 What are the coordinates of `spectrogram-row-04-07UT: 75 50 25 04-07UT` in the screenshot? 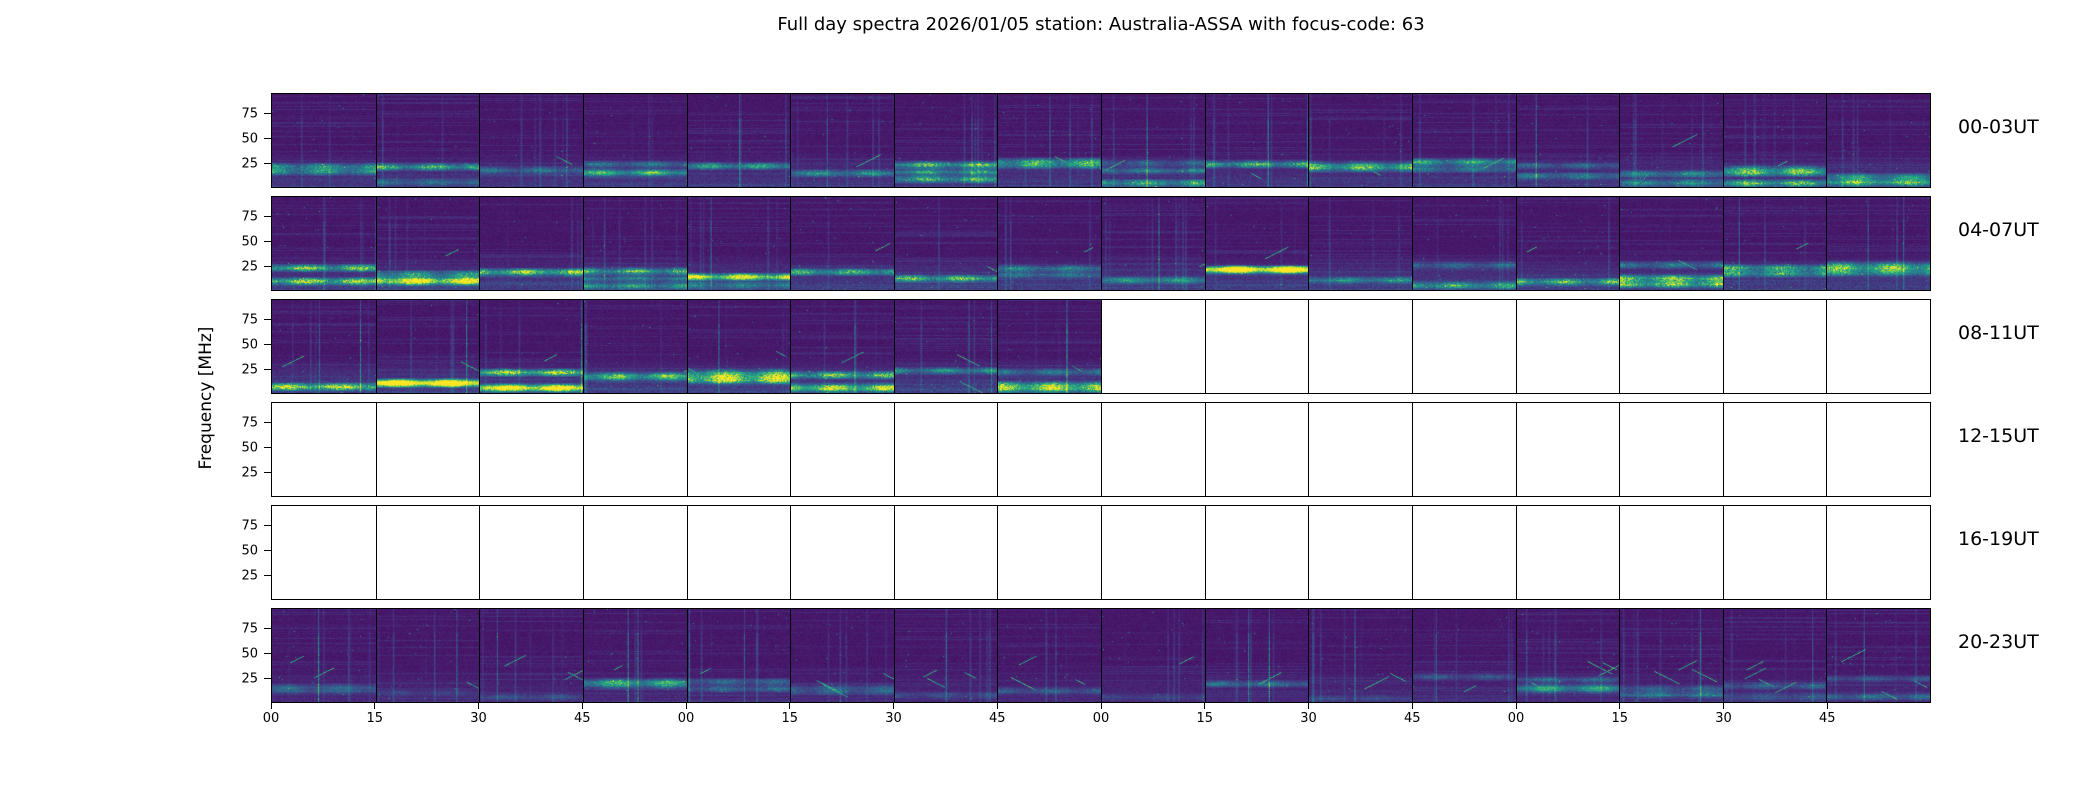 It's located at (1140, 243).